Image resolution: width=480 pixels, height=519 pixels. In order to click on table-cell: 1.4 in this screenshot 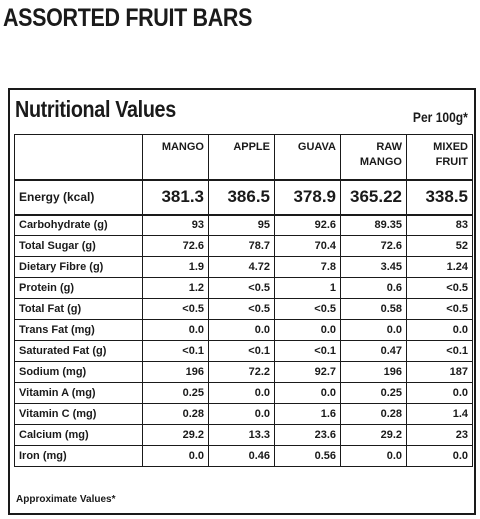, I will do `click(439, 414)`.